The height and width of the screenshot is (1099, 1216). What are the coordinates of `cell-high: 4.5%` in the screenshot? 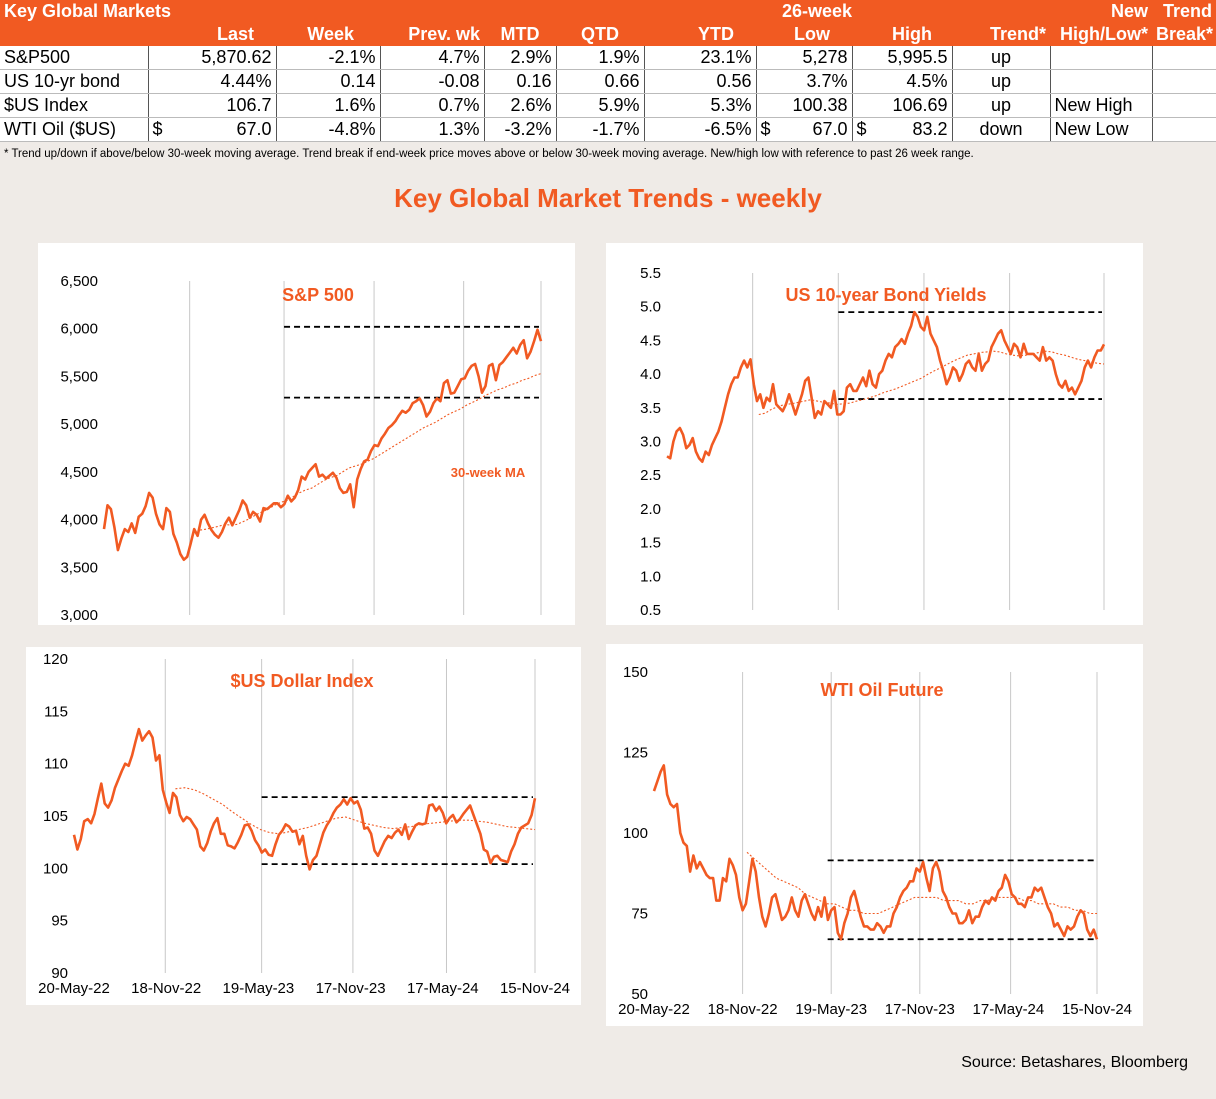 It's located at (902, 81).